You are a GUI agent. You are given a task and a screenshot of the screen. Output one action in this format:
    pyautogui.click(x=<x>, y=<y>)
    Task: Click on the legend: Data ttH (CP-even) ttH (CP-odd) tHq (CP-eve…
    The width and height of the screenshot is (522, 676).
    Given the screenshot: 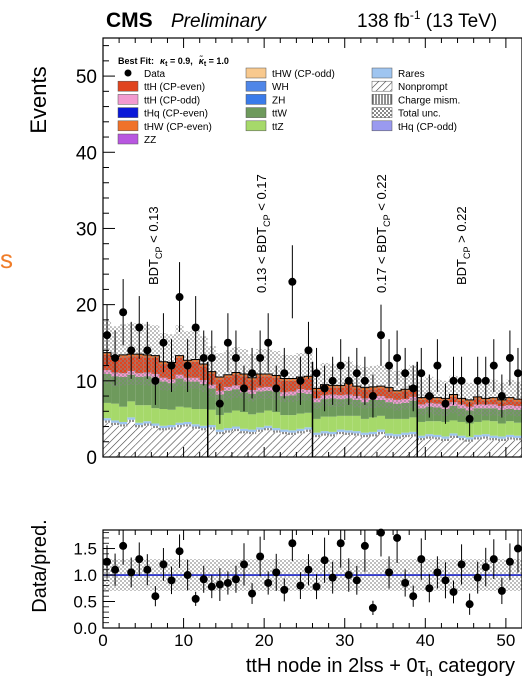 What is the action you would take?
    pyautogui.click(x=288, y=106)
    